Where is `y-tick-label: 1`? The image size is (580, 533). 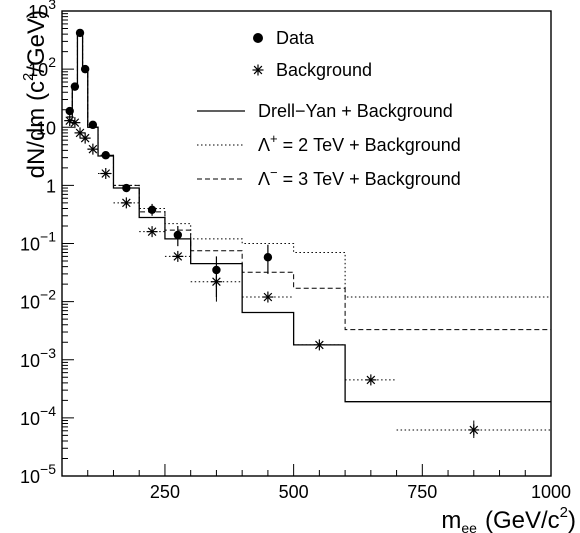 y-tick-label: 1 is located at coordinates (51, 186).